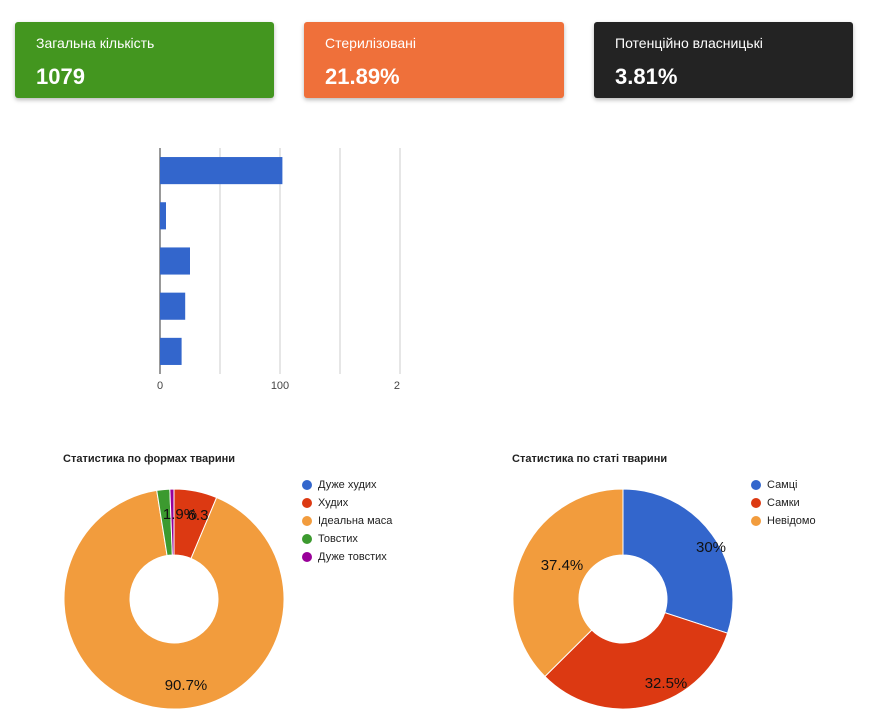 The width and height of the screenshot is (869, 722). Describe the element at coordinates (434, 60) in the screenshot. I see `sterilized-card: Стерилізовані 21.89%` at that location.